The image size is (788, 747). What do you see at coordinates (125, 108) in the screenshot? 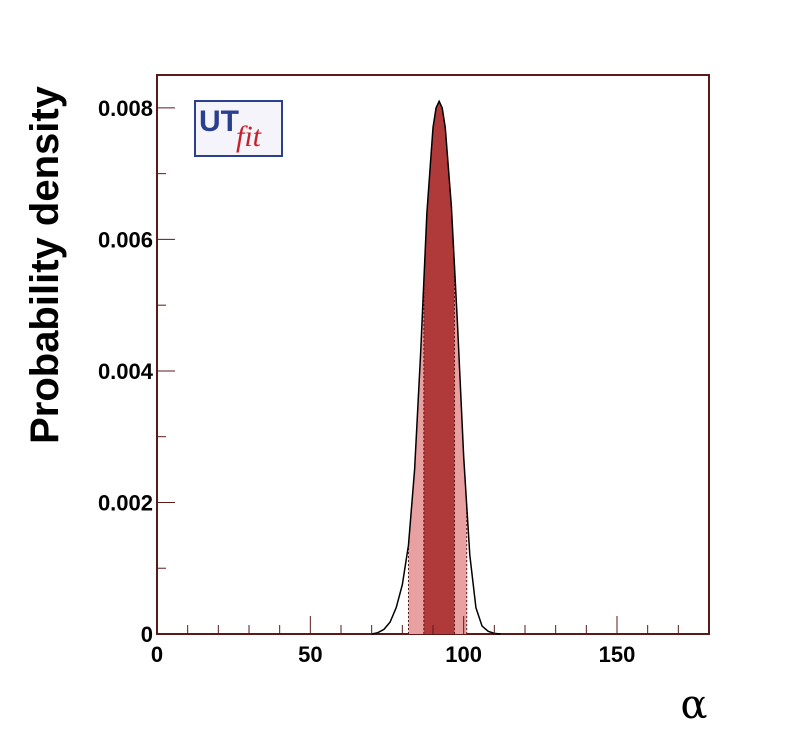
I see `y-tick-label: 0.008` at bounding box center [125, 108].